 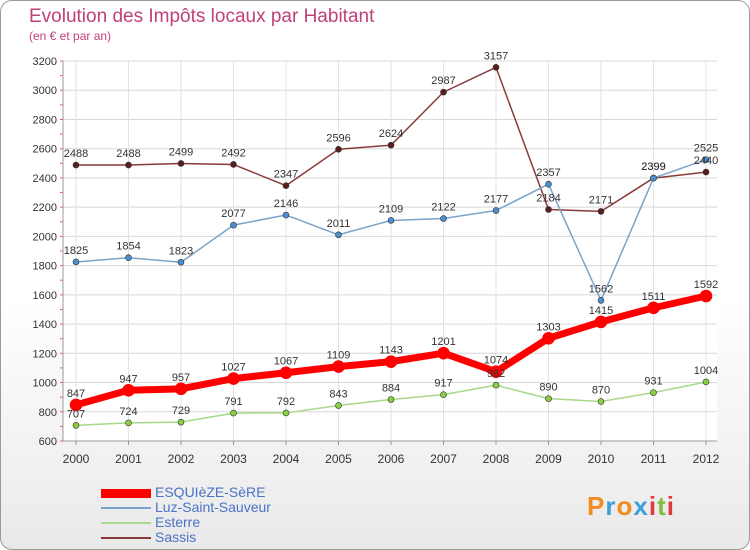 I want to click on logo-letter: o, so click(x=625, y=506).